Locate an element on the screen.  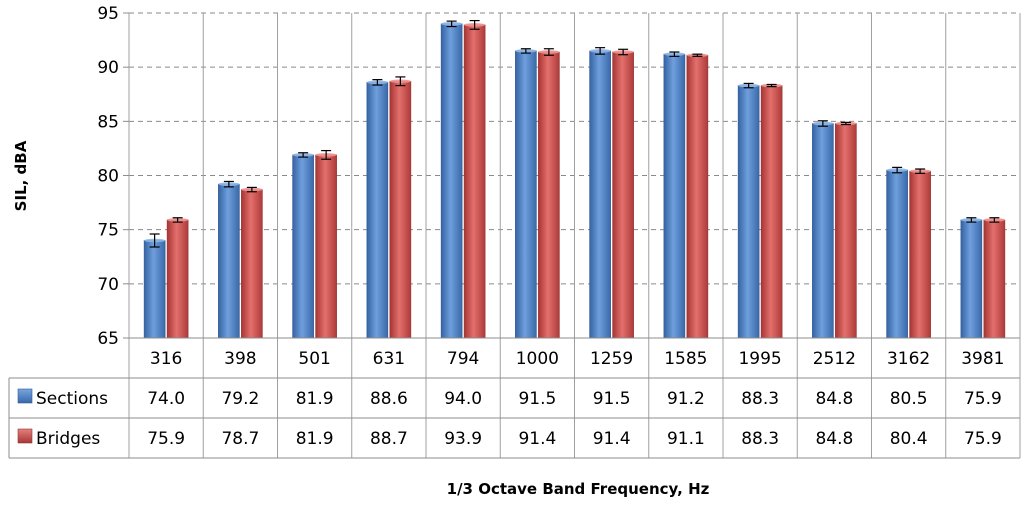
y-tick-label: 80 is located at coordinates (108, 177).